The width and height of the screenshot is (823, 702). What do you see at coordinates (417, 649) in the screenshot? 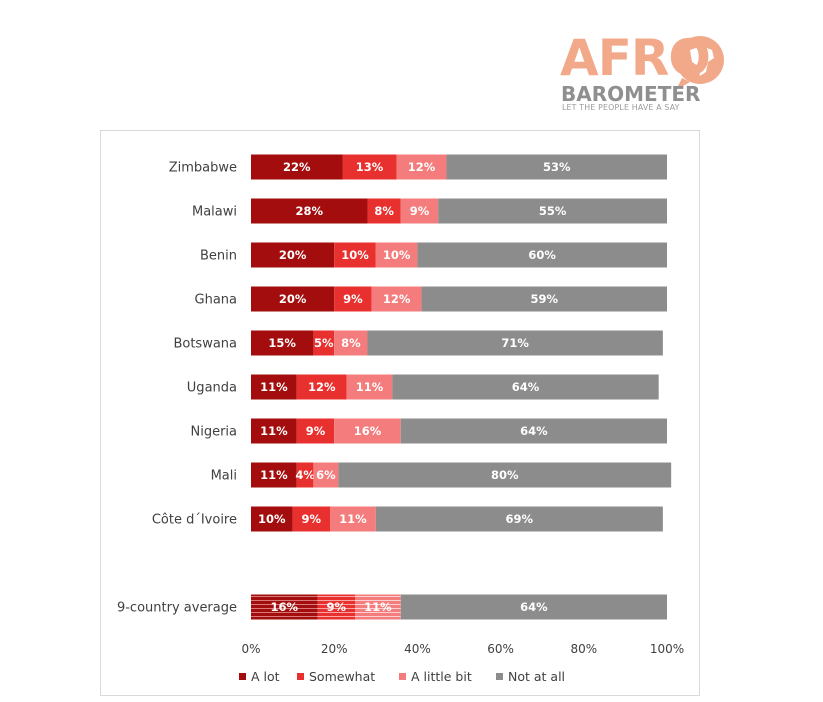
I see `x-tick-label: 40%` at bounding box center [417, 649].